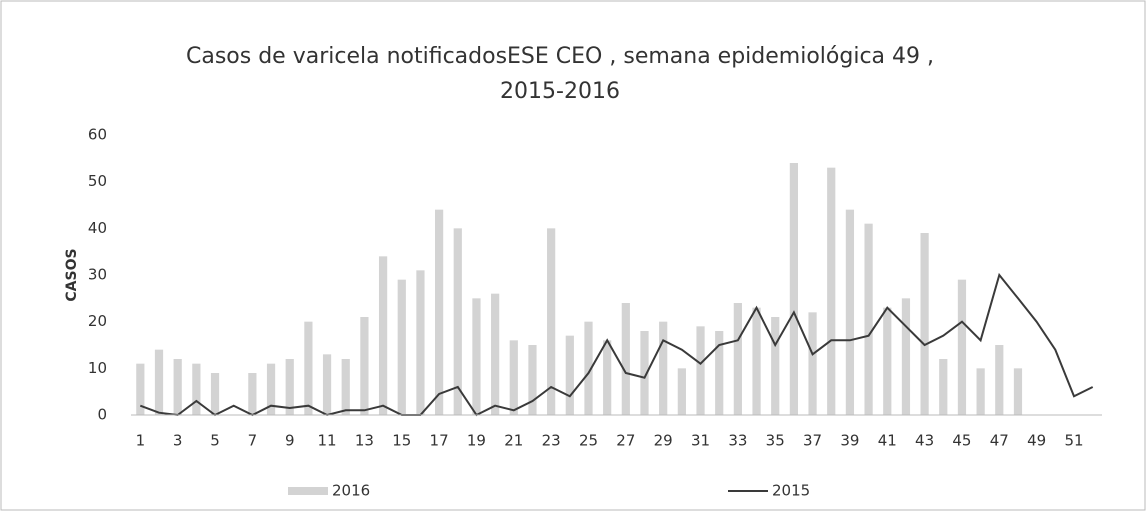  I want to click on y-axis-label: CASOS, so click(72, 274).